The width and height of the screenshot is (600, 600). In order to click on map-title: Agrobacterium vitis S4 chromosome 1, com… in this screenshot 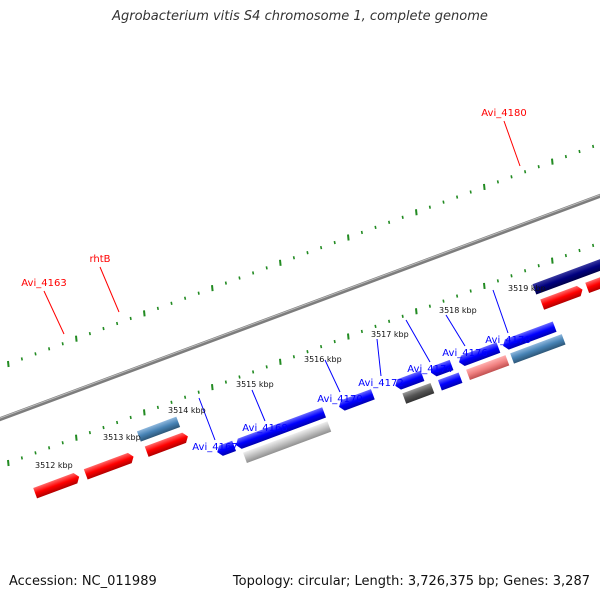, I will do `click(300, 16)`.